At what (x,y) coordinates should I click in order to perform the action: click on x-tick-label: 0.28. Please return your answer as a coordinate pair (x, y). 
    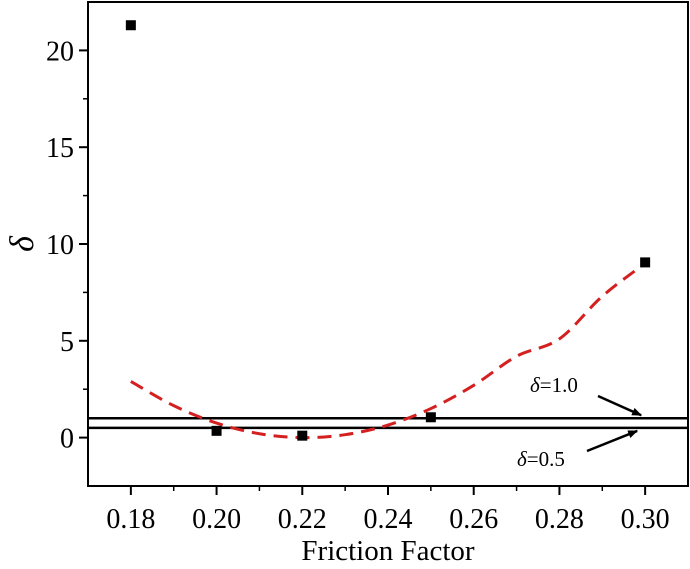
    Looking at the image, I should click on (559, 519).